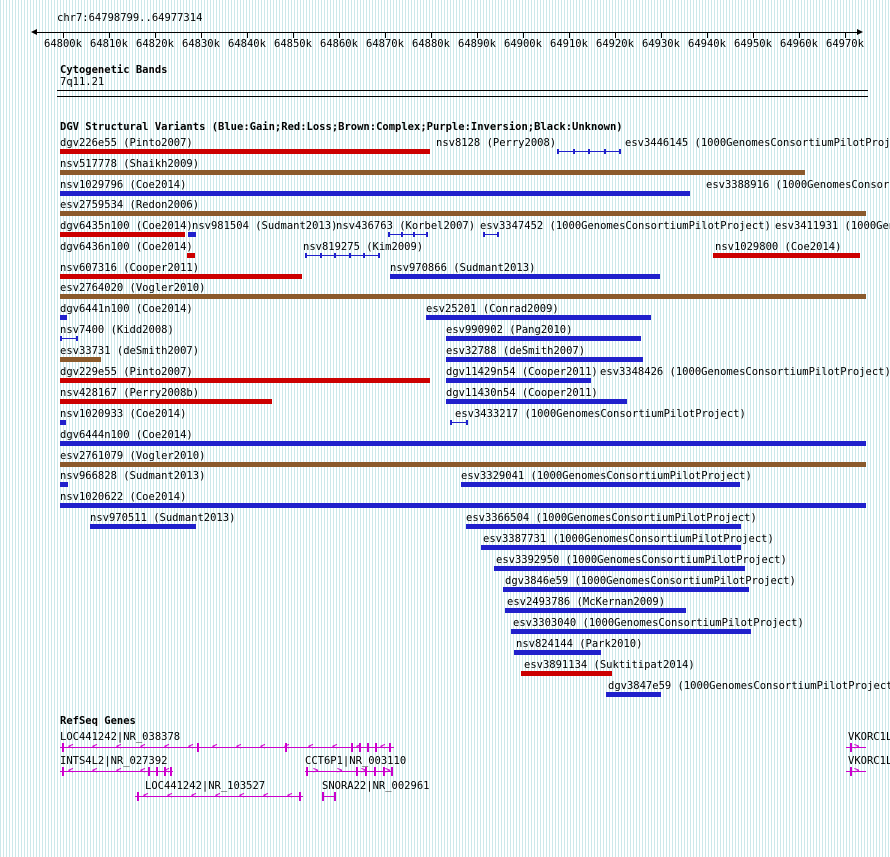  I want to click on variant-label: nsv819275 (Kim2009), so click(363, 247).